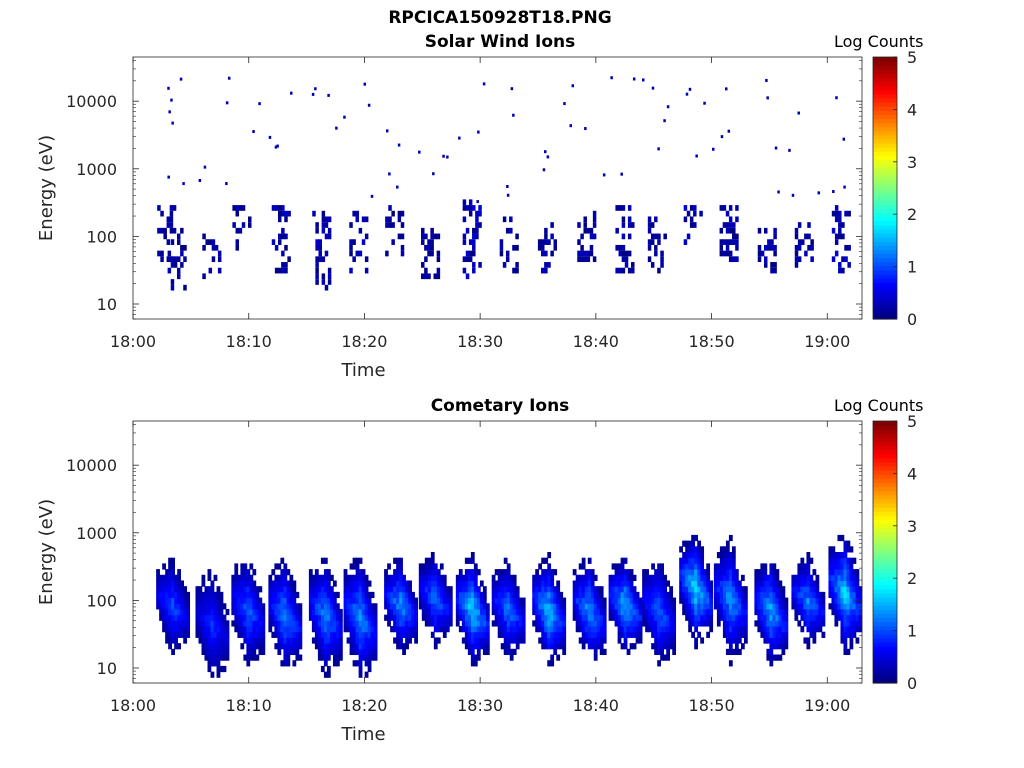 The width and height of the screenshot is (1024, 768). What do you see at coordinates (183, 184) in the screenshot?
I see `sw-speck` at bounding box center [183, 184].